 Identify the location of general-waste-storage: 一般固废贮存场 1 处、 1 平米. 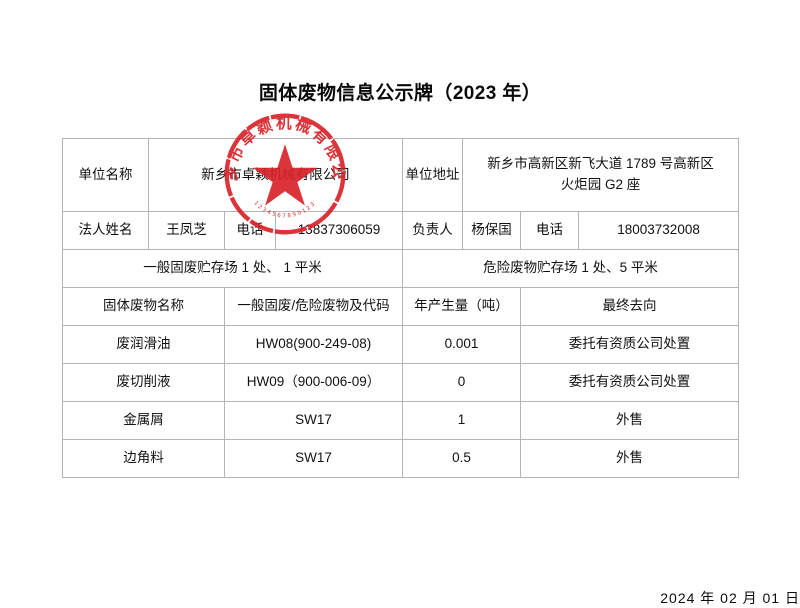
(232, 268).